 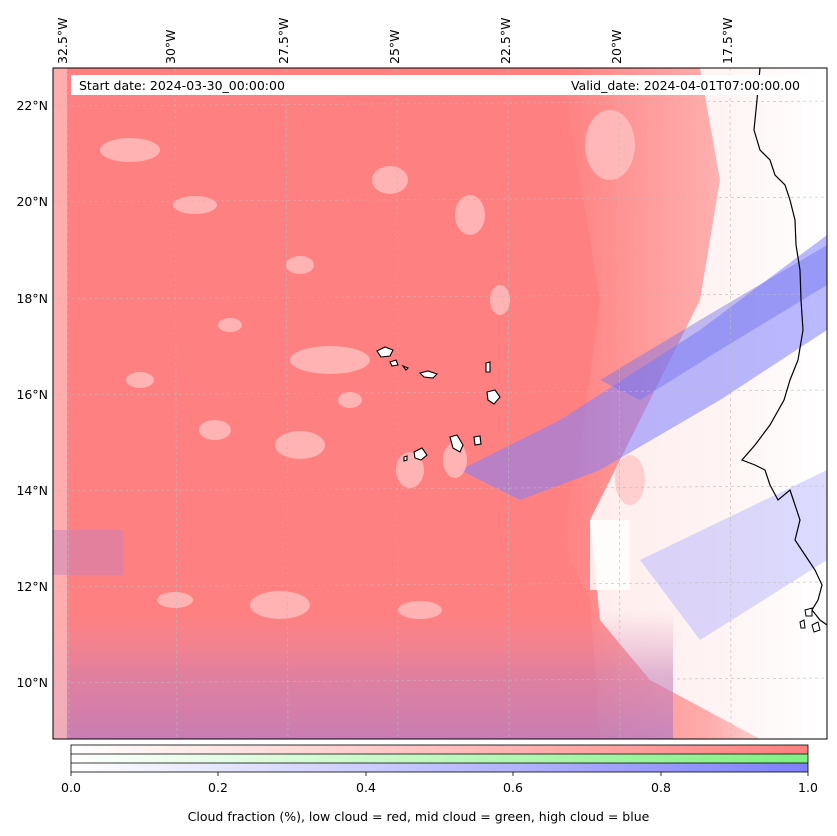 What do you see at coordinates (439, 774) in the screenshot?
I see `colorbar-tick-marks` at bounding box center [439, 774].